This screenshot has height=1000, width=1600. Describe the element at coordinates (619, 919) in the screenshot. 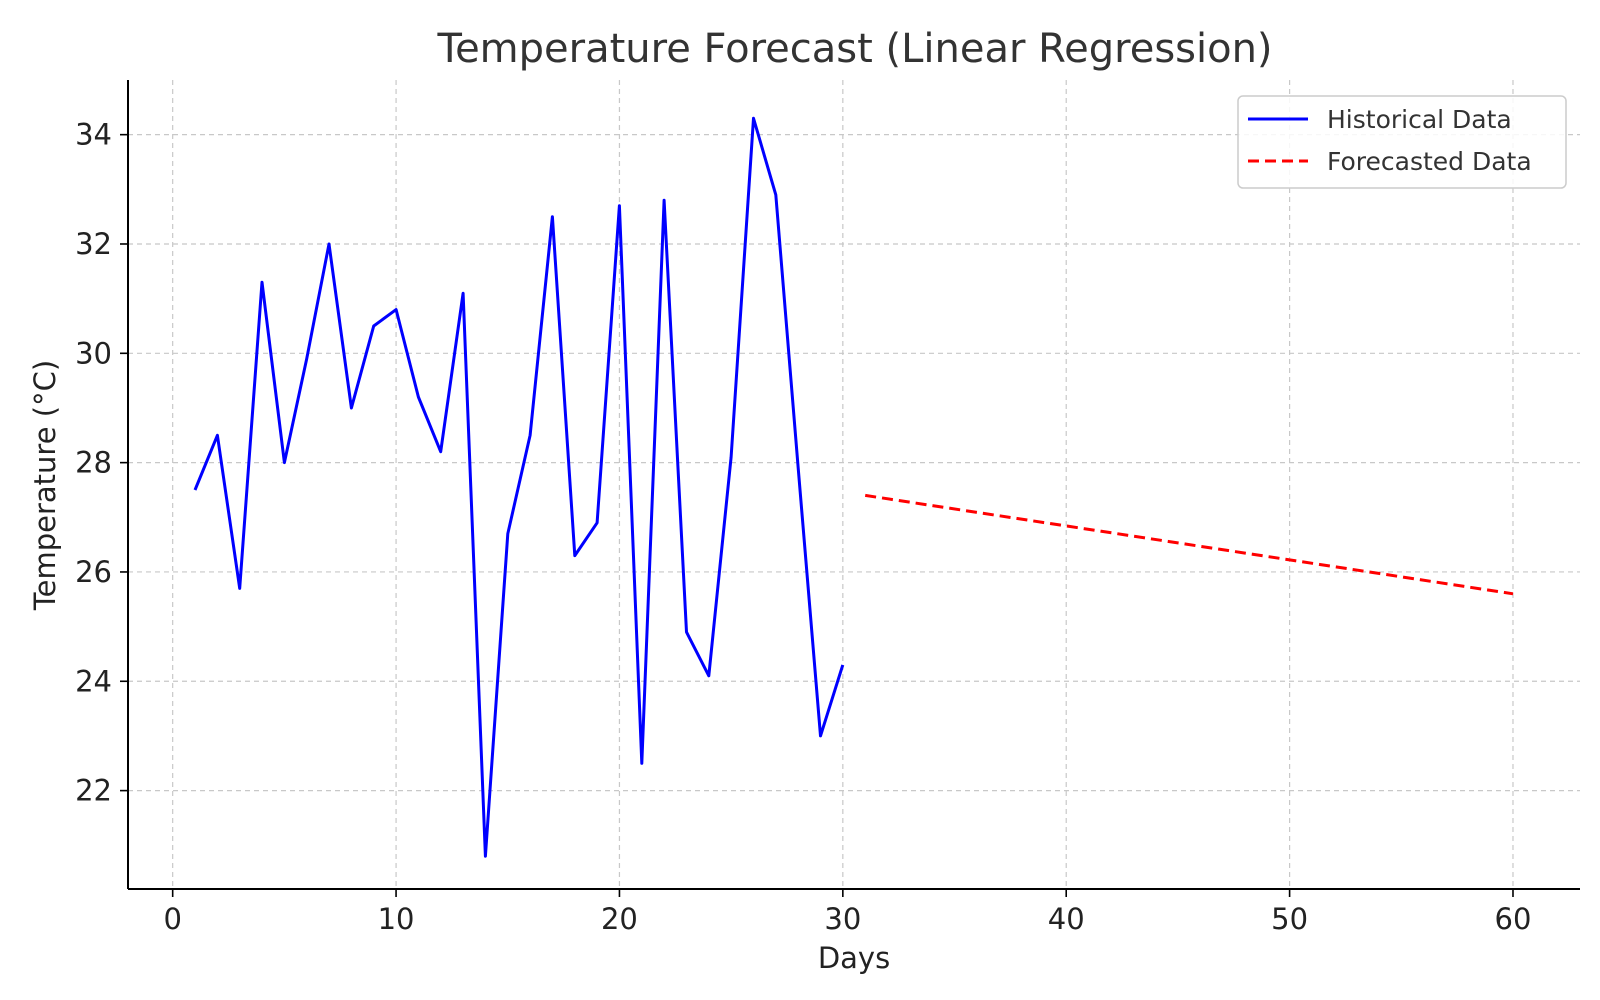

I see `x-tick-label: 20` at that location.